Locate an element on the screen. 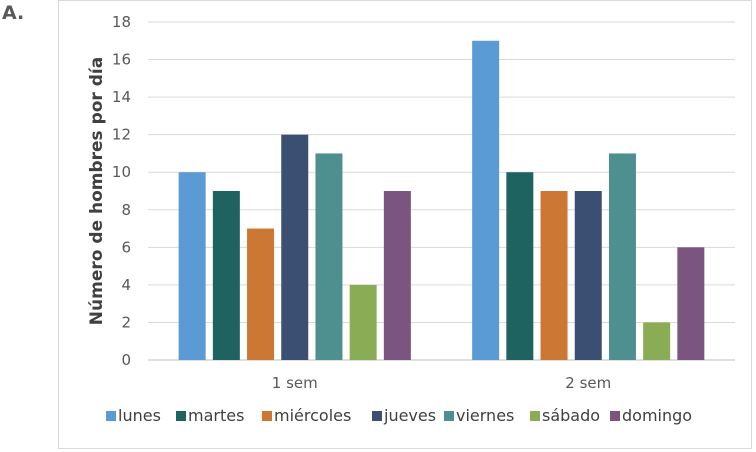  bar-domingo-1-sem is located at coordinates (397, 275).